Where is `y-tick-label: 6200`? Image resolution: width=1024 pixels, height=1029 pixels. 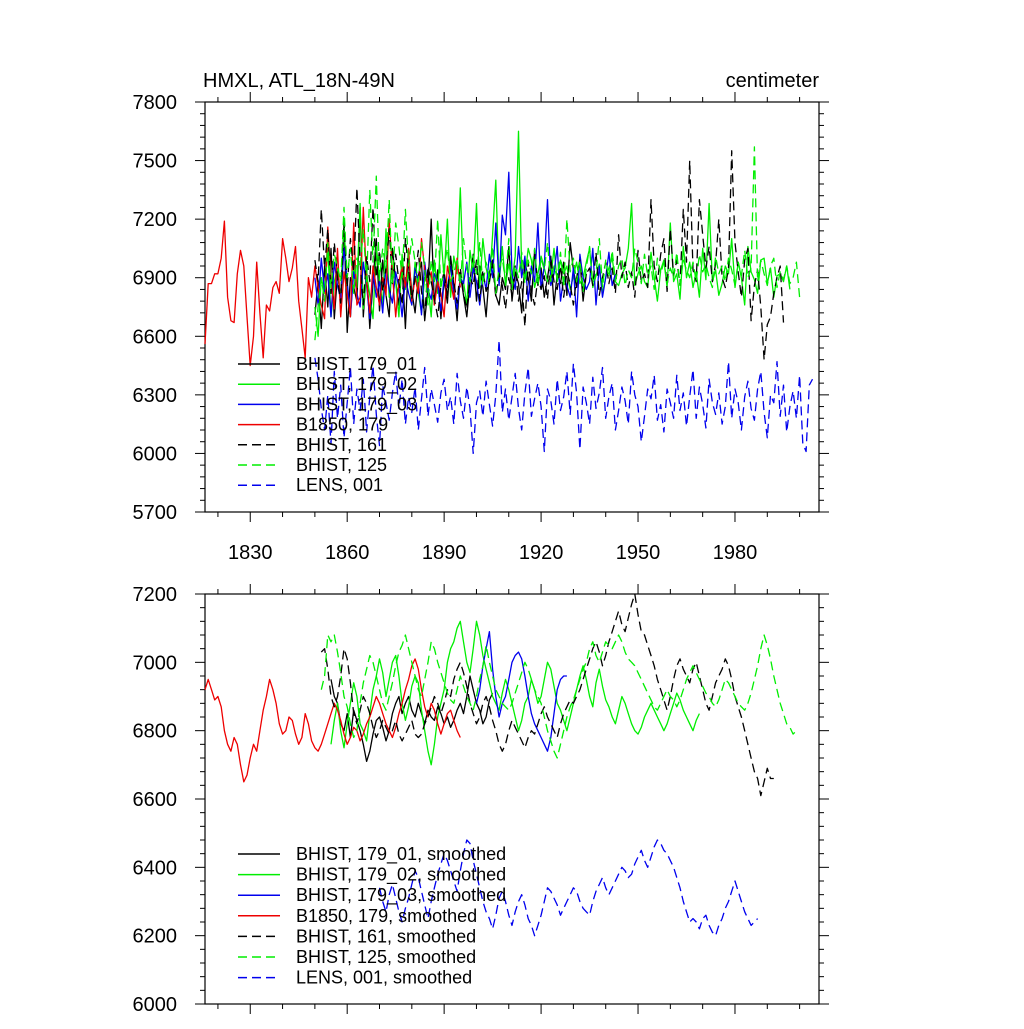
y-tick-label: 6200 is located at coordinates (155, 937).